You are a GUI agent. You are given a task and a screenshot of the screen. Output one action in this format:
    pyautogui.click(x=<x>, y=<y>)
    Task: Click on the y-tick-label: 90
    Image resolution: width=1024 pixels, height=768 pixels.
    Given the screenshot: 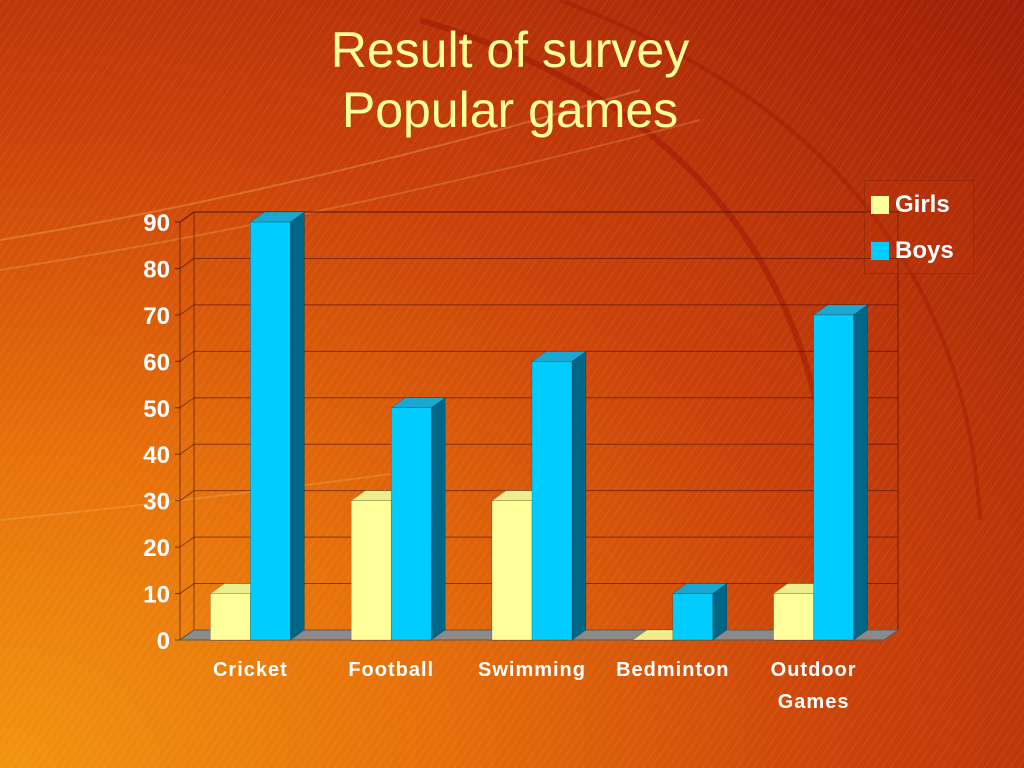 What is the action you would take?
    pyautogui.click(x=156, y=223)
    